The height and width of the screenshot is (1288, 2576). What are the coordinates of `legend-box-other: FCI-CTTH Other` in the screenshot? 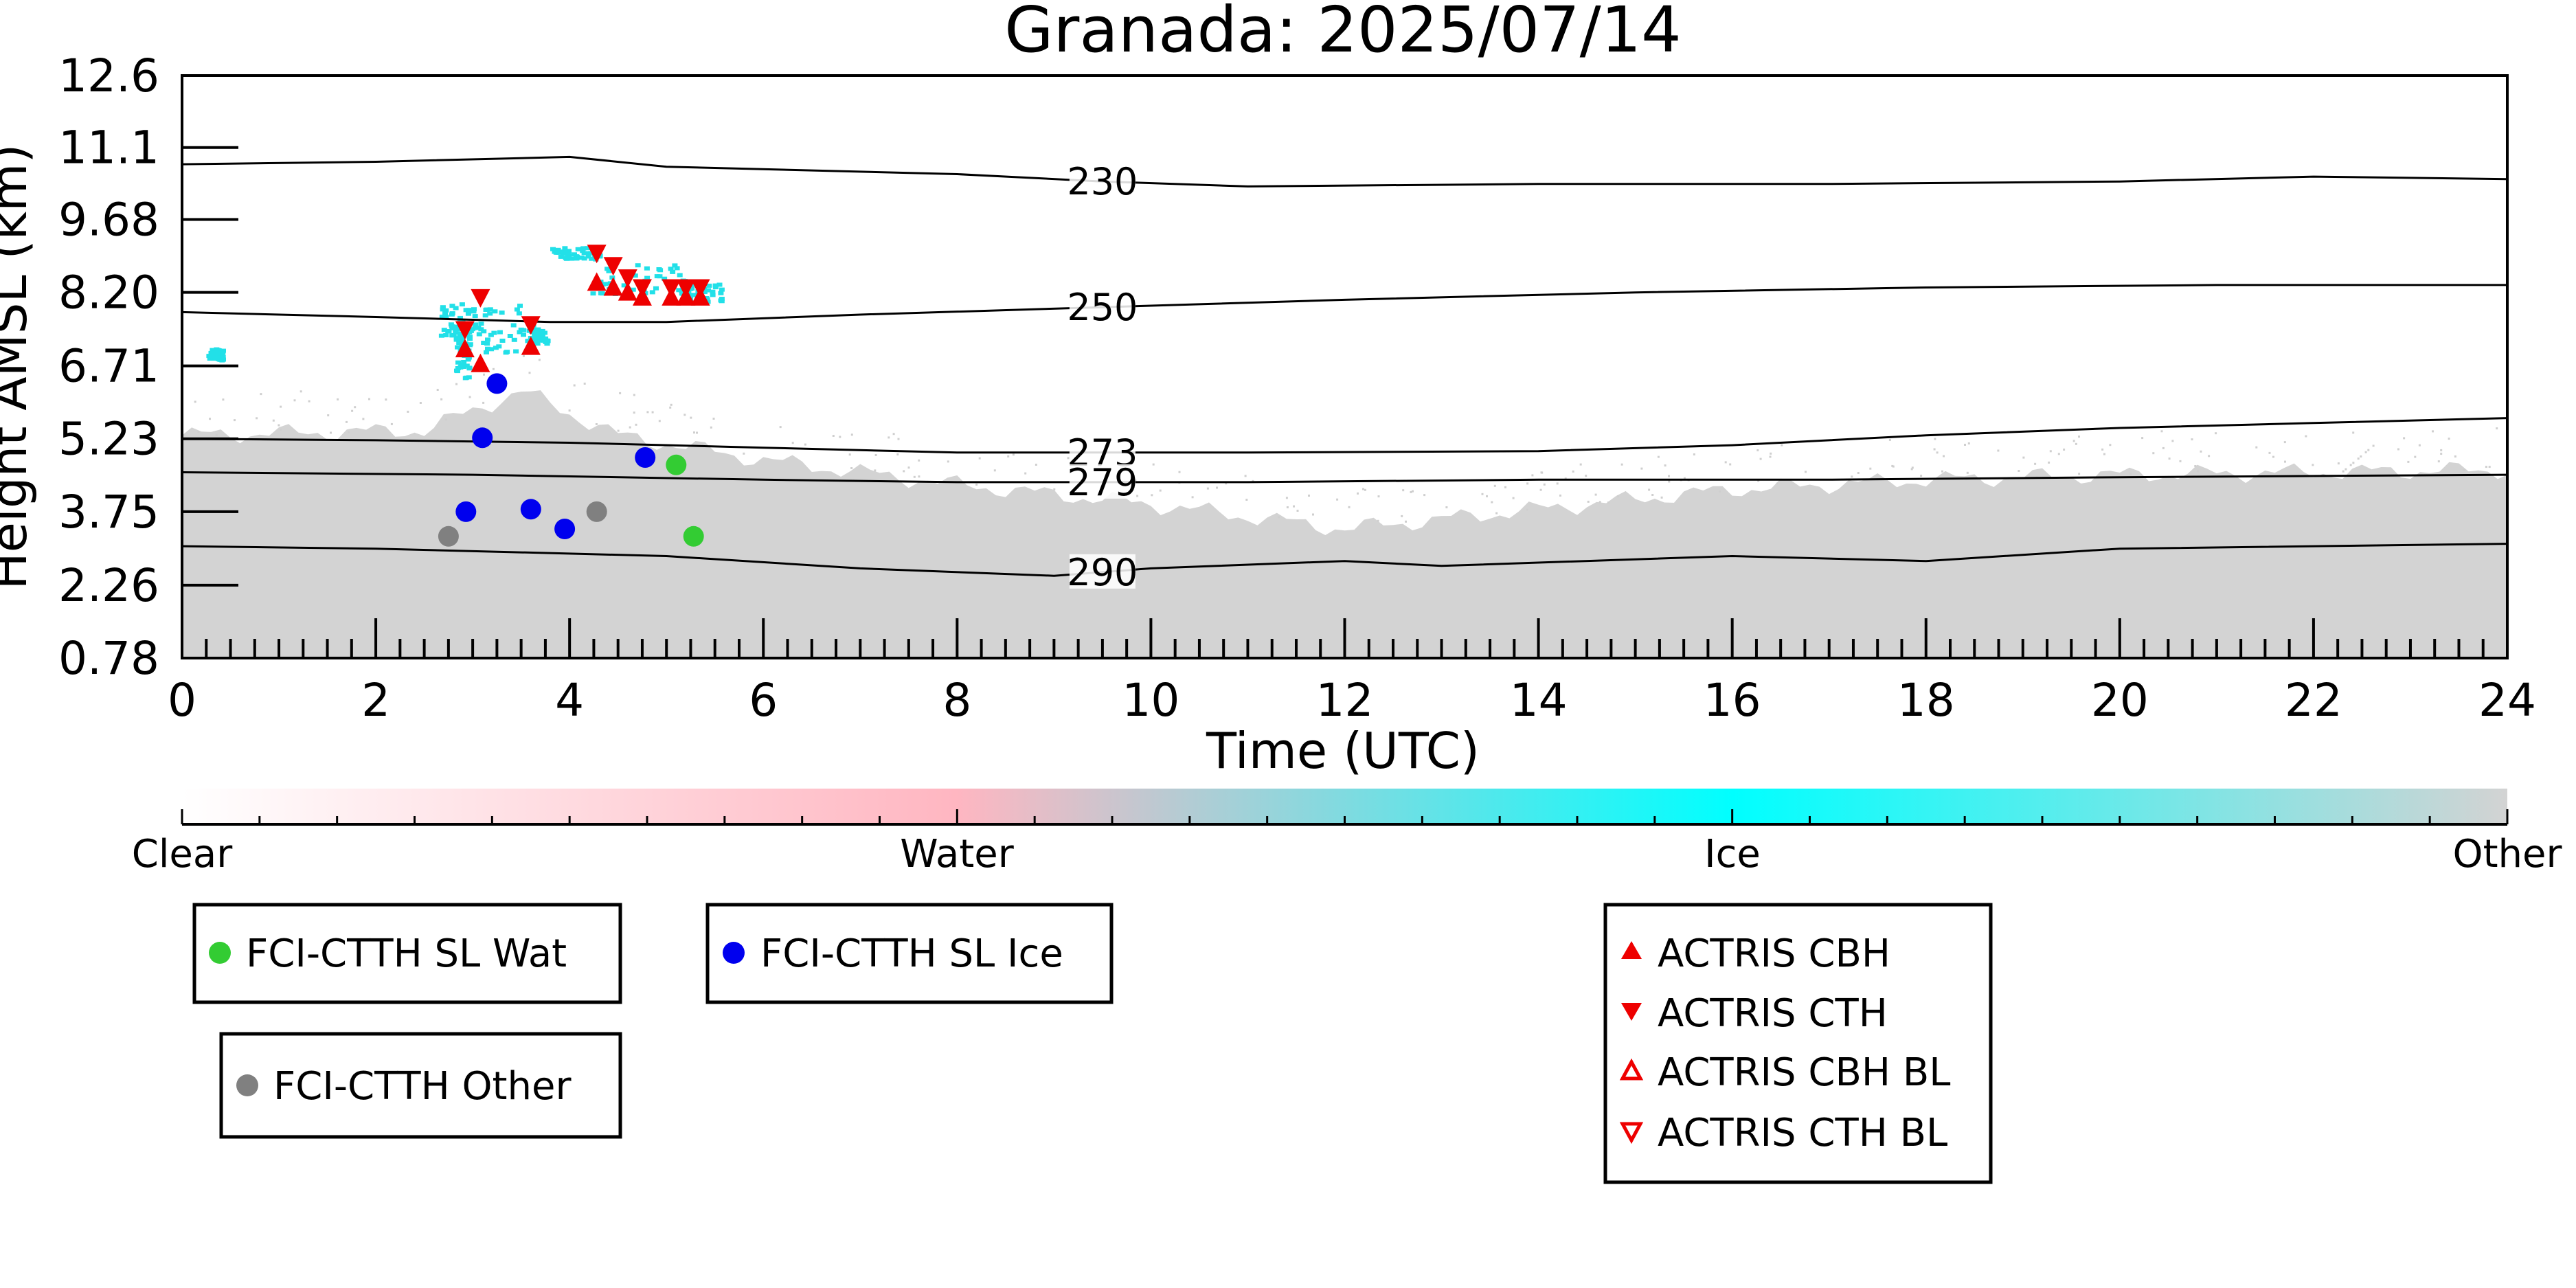 It's located at (420, 1085).